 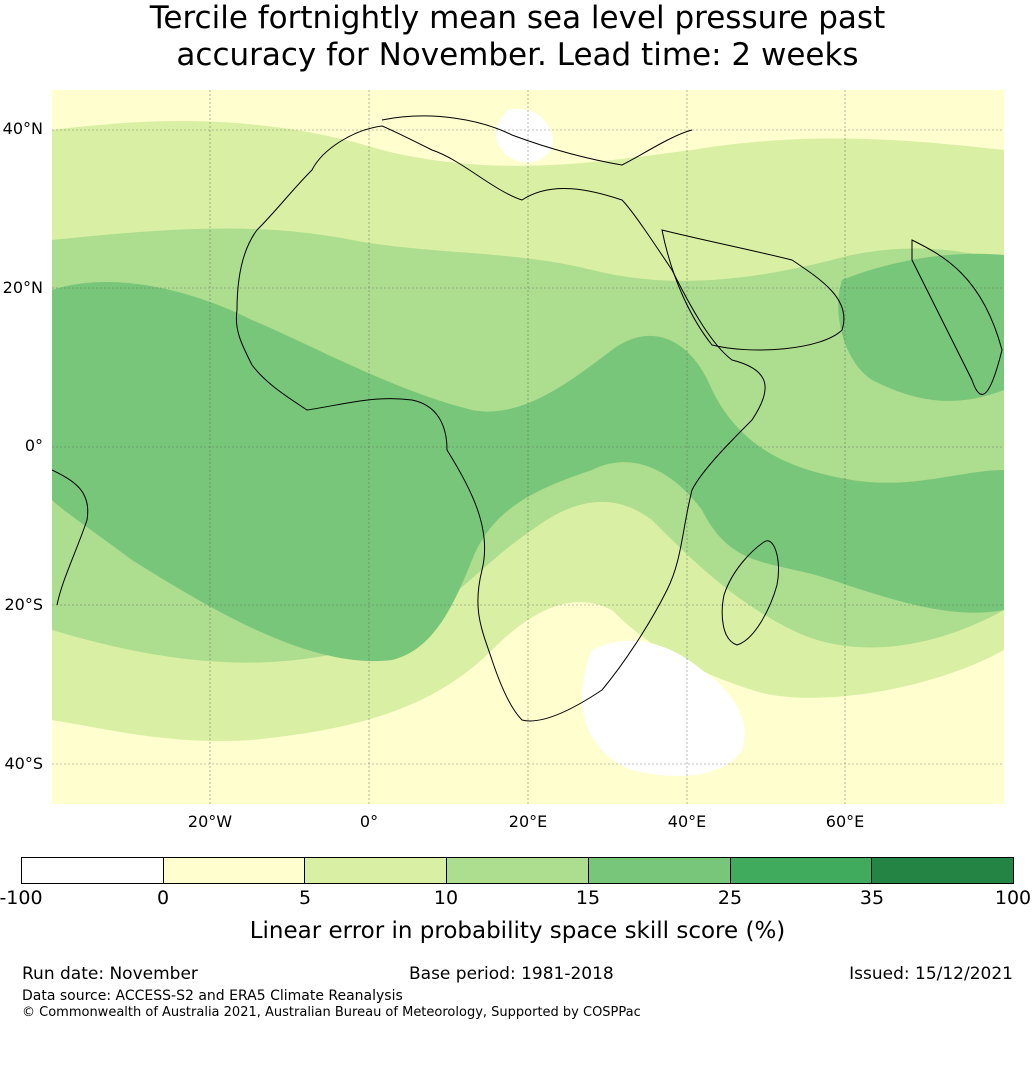 What do you see at coordinates (70, 537) in the screenshot?
I see `south-america-coastline` at bounding box center [70, 537].